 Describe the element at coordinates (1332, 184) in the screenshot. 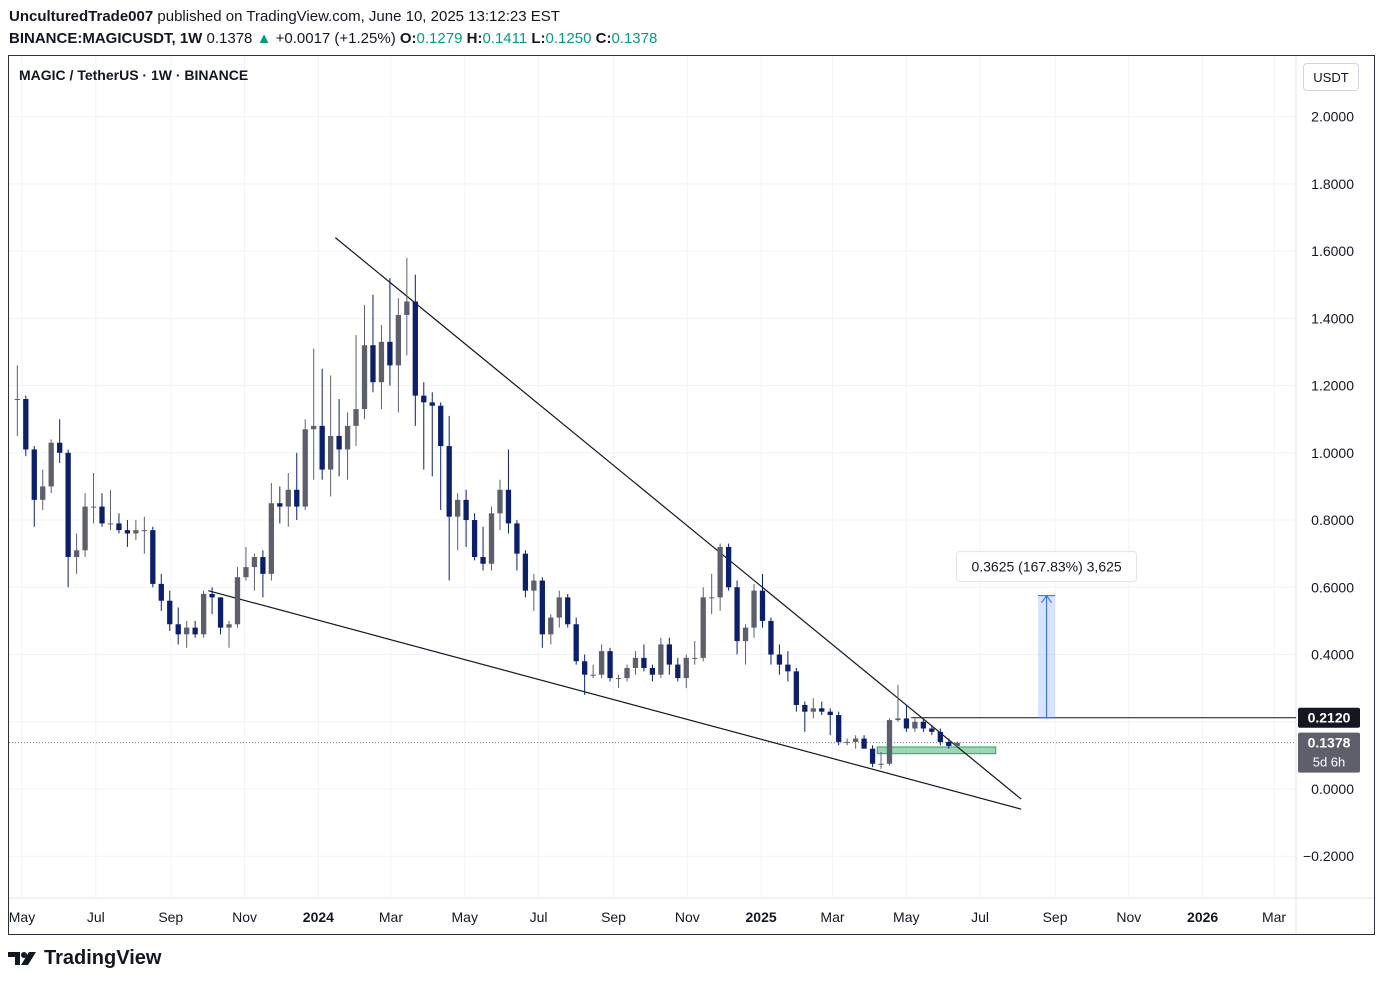

I see `y-tick-label: 1.8000` at that location.